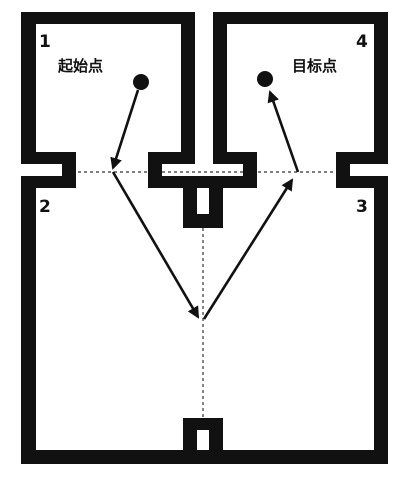  What do you see at coordinates (45, 42) in the screenshot?
I see `room-1-number: 1` at bounding box center [45, 42].